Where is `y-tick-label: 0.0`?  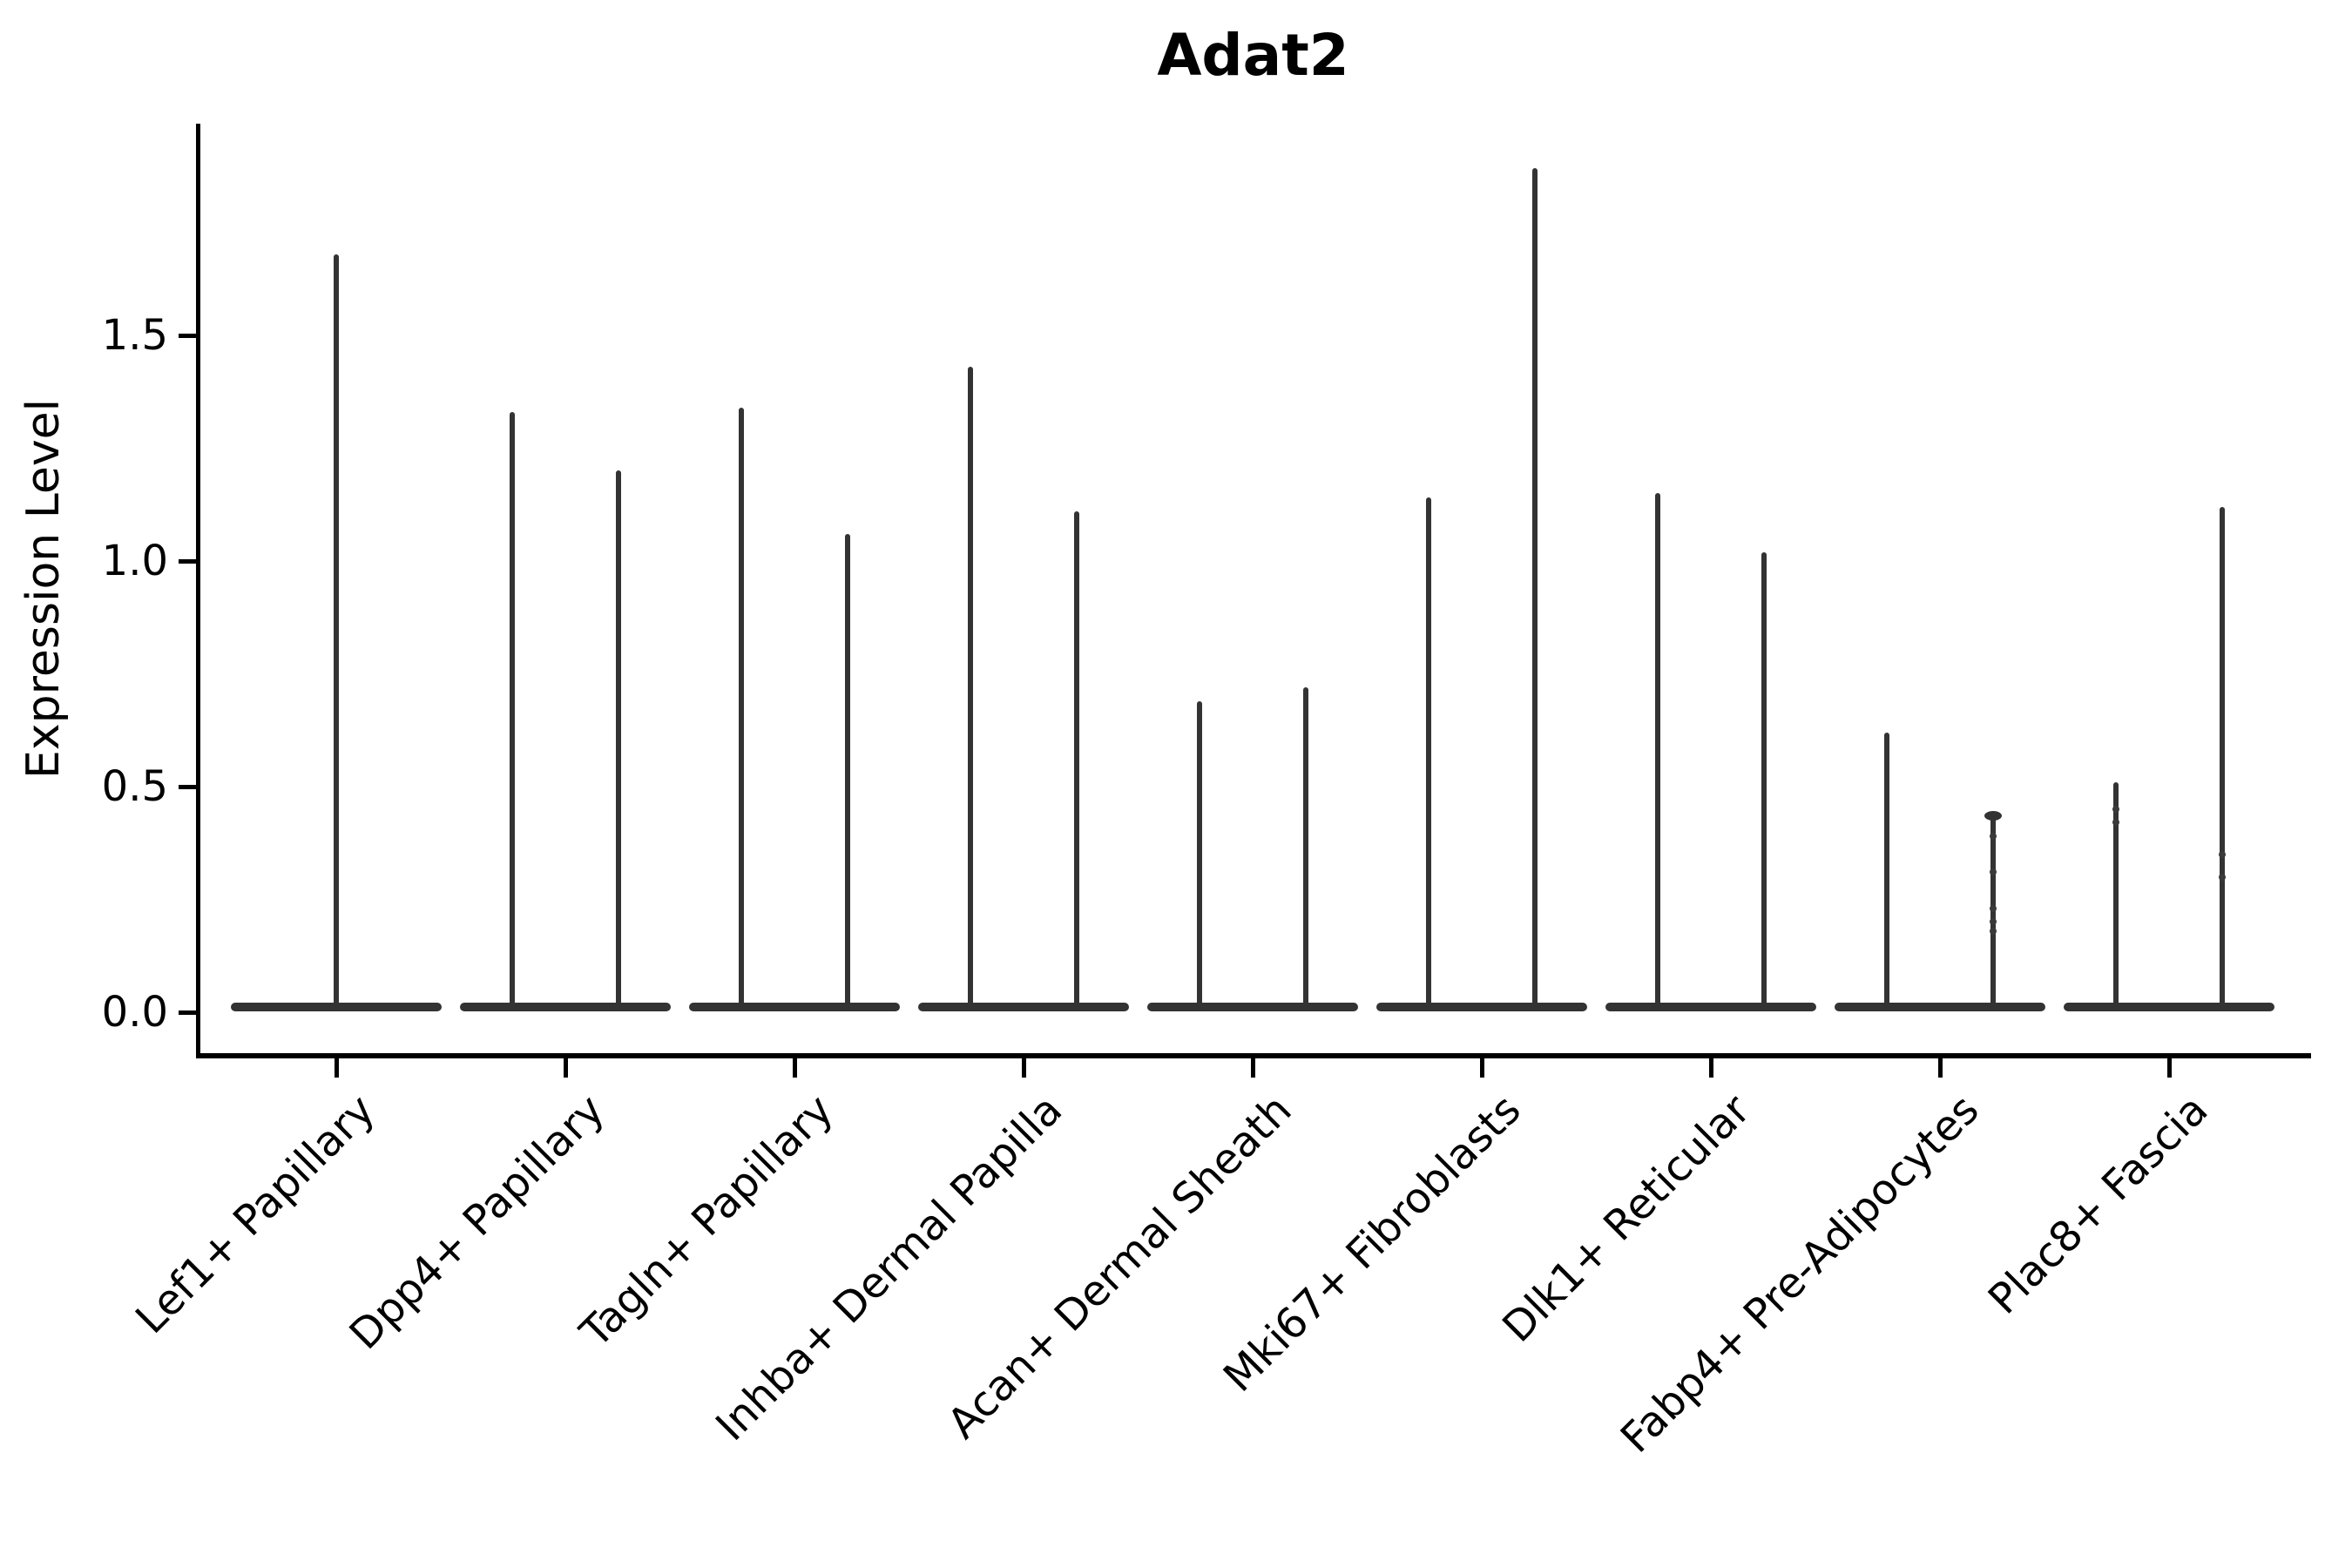 y-tick-label: 0.0 is located at coordinates (134, 1013).